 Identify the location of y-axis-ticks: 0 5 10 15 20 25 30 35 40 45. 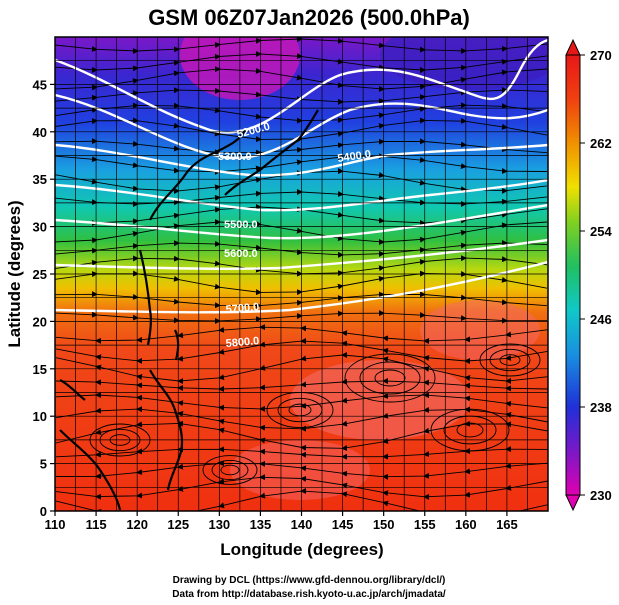
(44, 298).